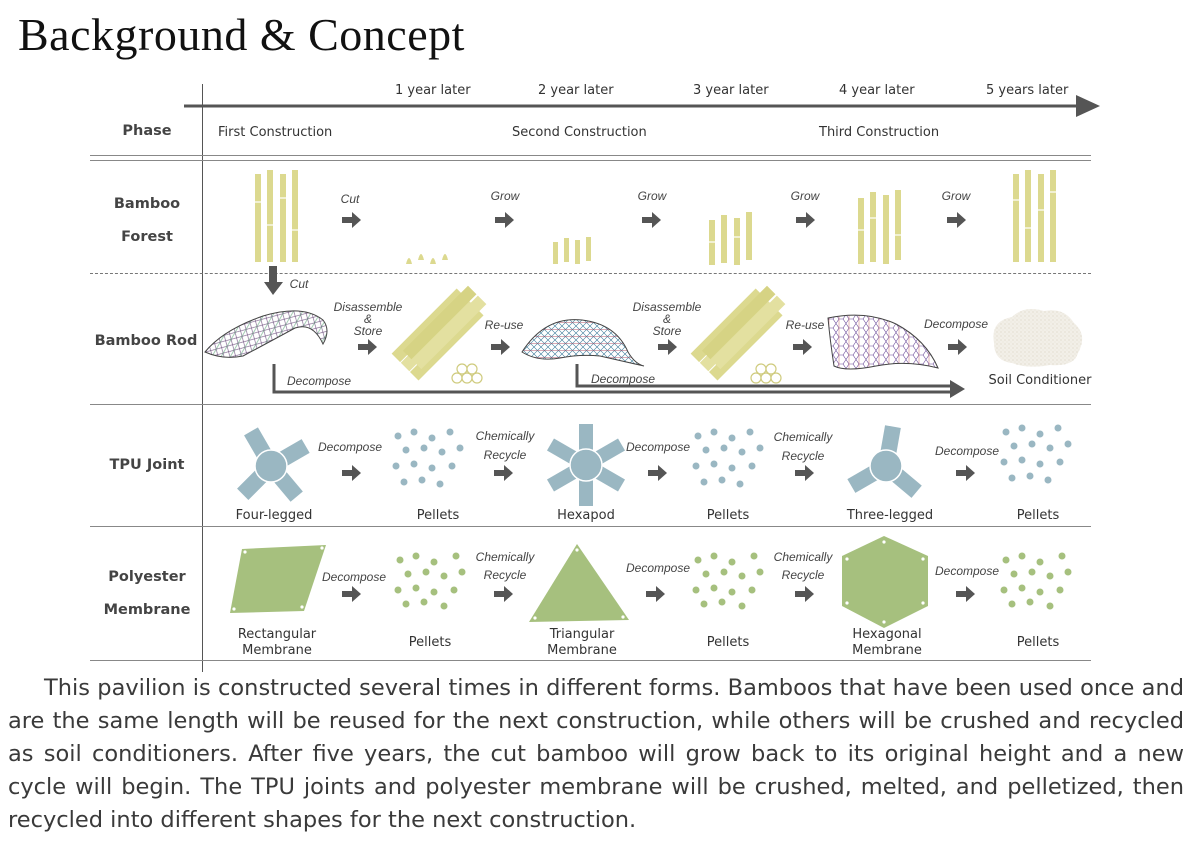  What do you see at coordinates (147, 204) in the screenshot?
I see `bamboo-forest-label-line1: Bamboo` at bounding box center [147, 204].